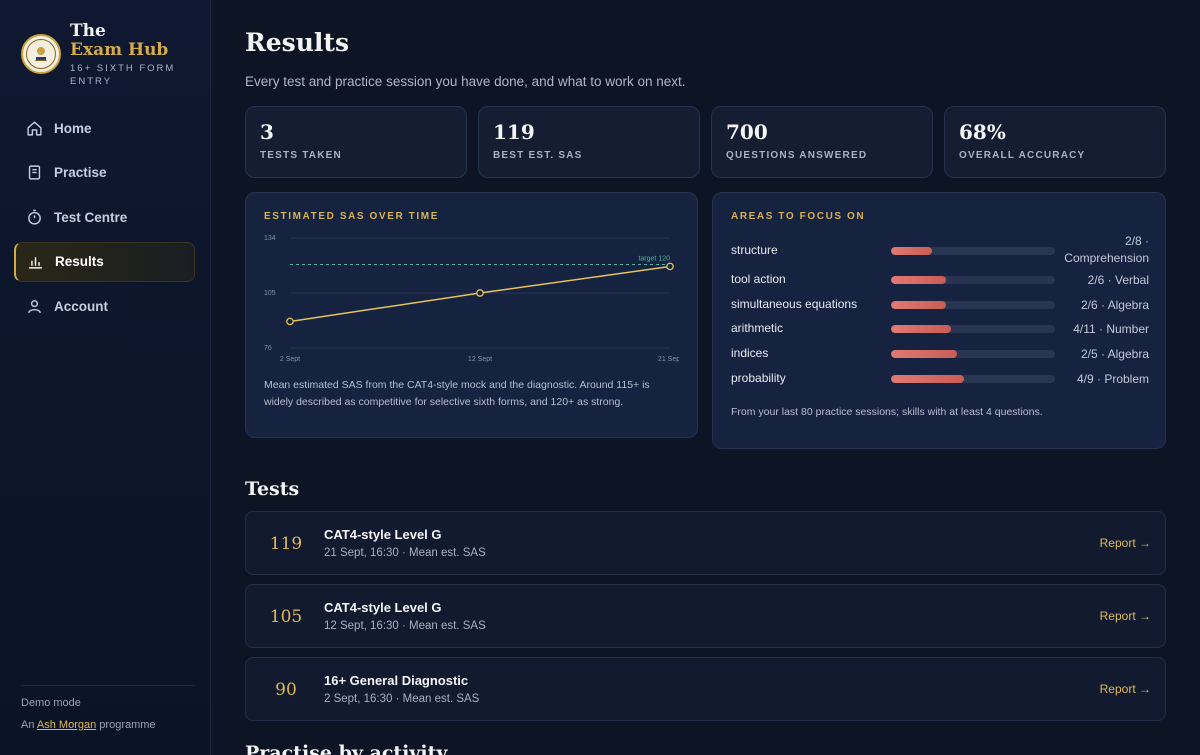 The image size is (1200, 755). What do you see at coordinates (267, 132) in the screenshot?
I see `stat-value: 3` at bounding box center [267, 132].